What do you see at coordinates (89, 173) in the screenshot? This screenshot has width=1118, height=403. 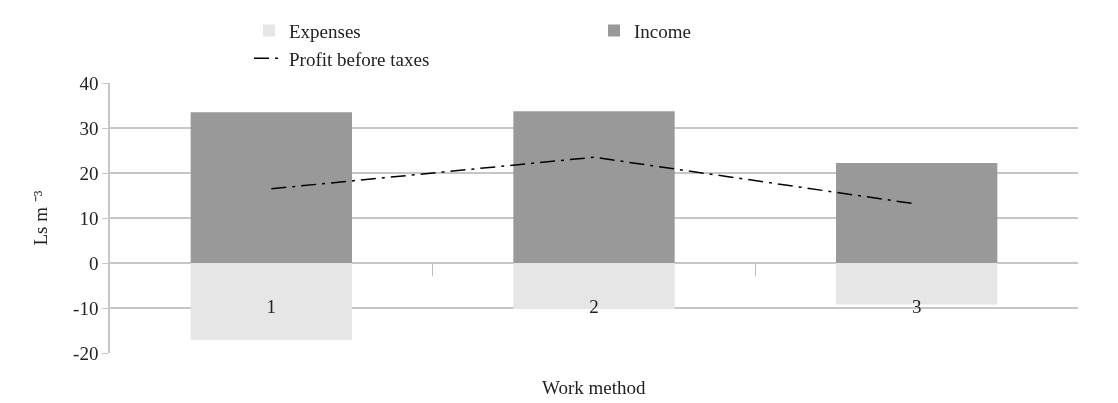 I see `y-tick-label: 20` at bounding box center [89, 173].